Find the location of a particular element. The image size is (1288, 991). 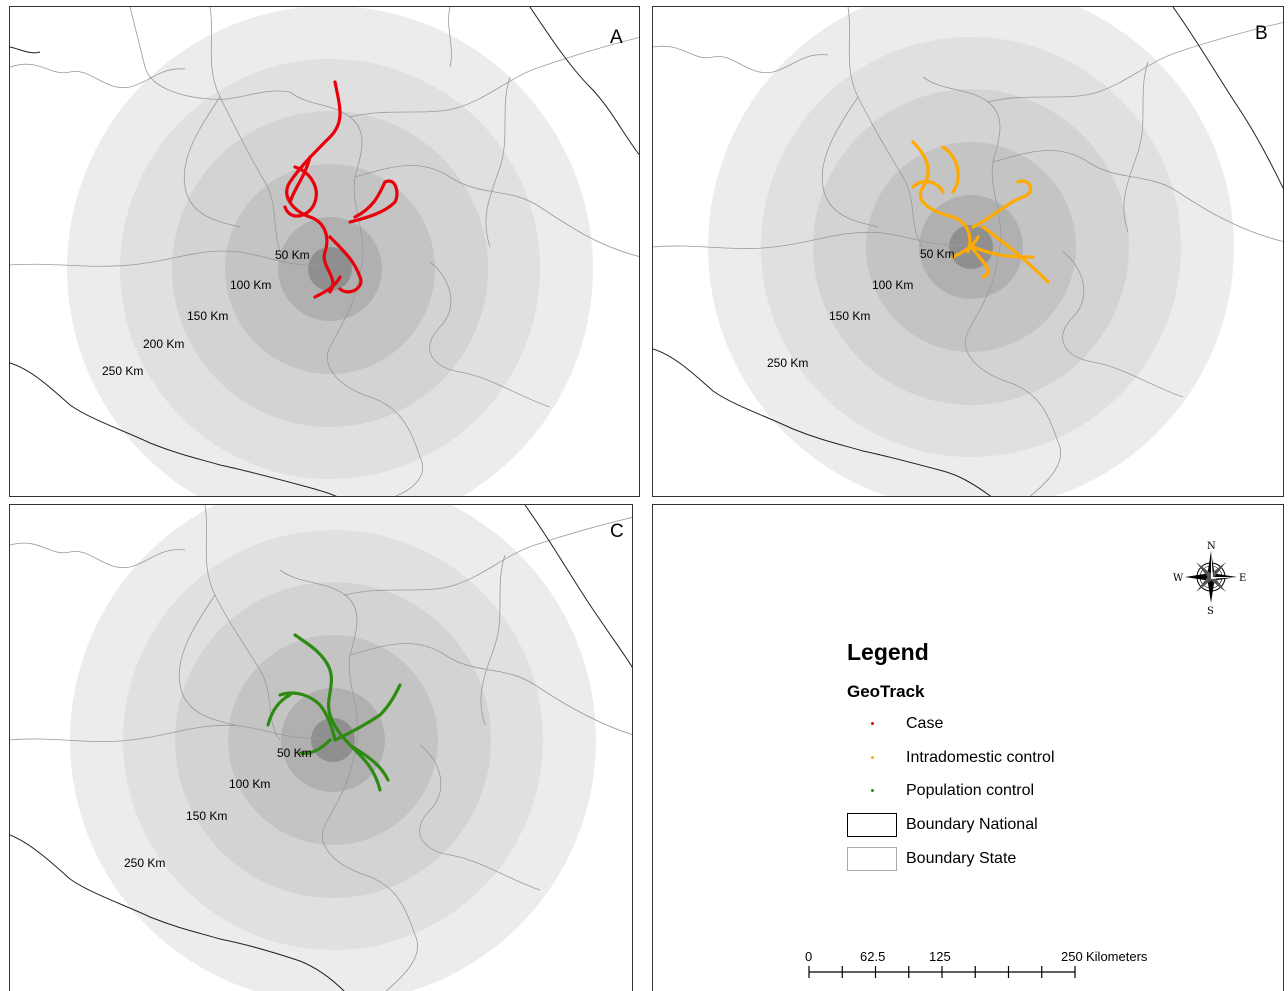

compass-e: E is located at coordinates (1242, 578).